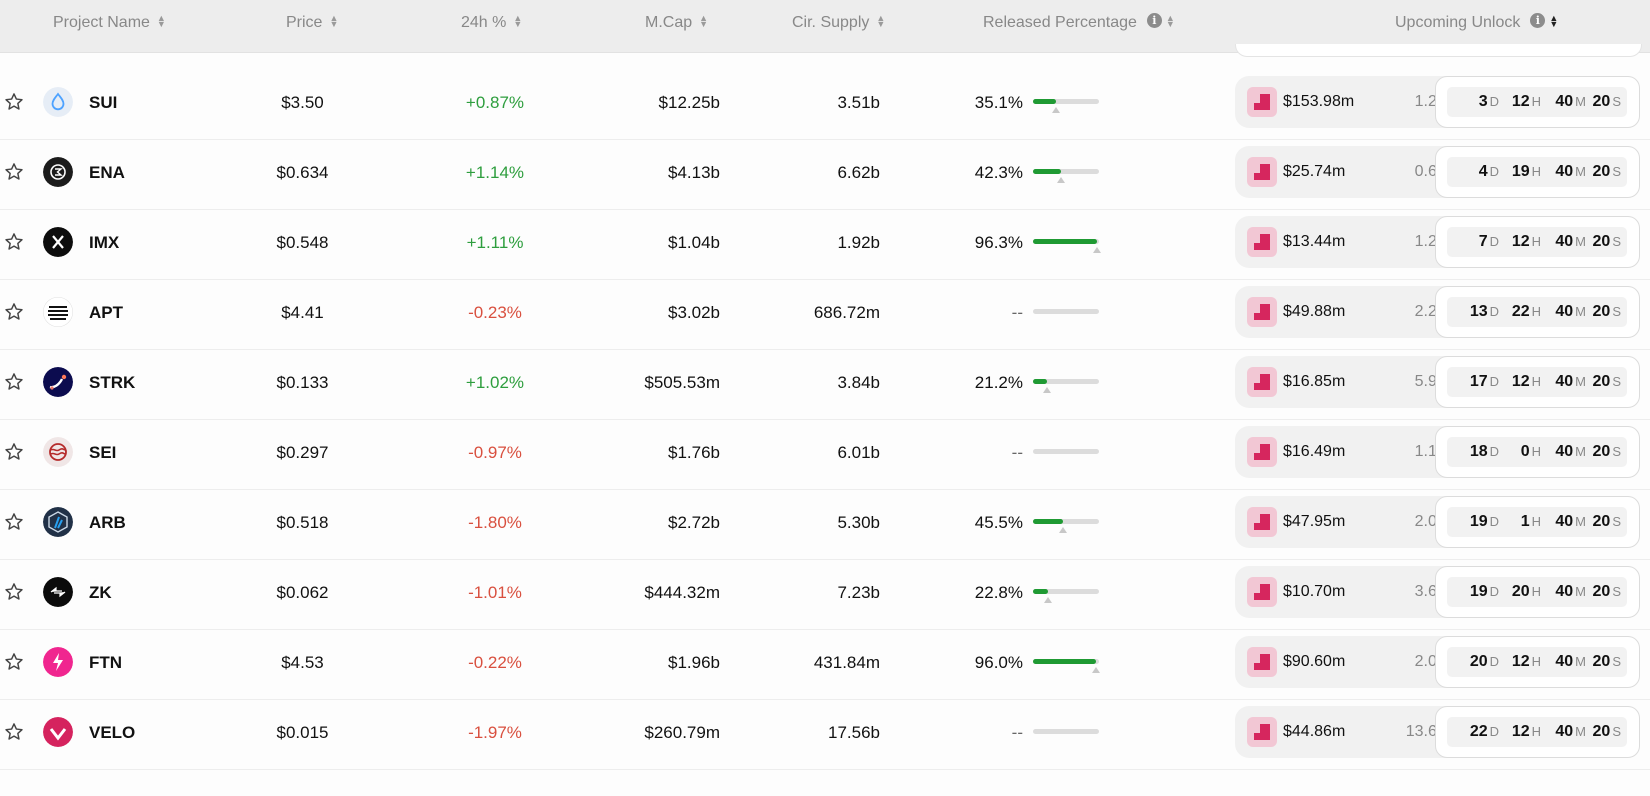 The height and width of the screenshot is (796, 1650). What do you see at coordinates (1437, 452) in the screenshot?
I see `upcoming-unlock-card: $16.49m 1.18% 18D 0H 40M 20S` at bounding box center [1437, 452].